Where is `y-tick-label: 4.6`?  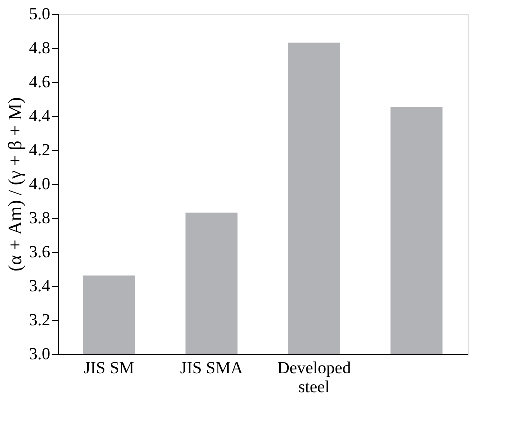 y-tick-label: 4.6 is located at coordinates (39, 82).